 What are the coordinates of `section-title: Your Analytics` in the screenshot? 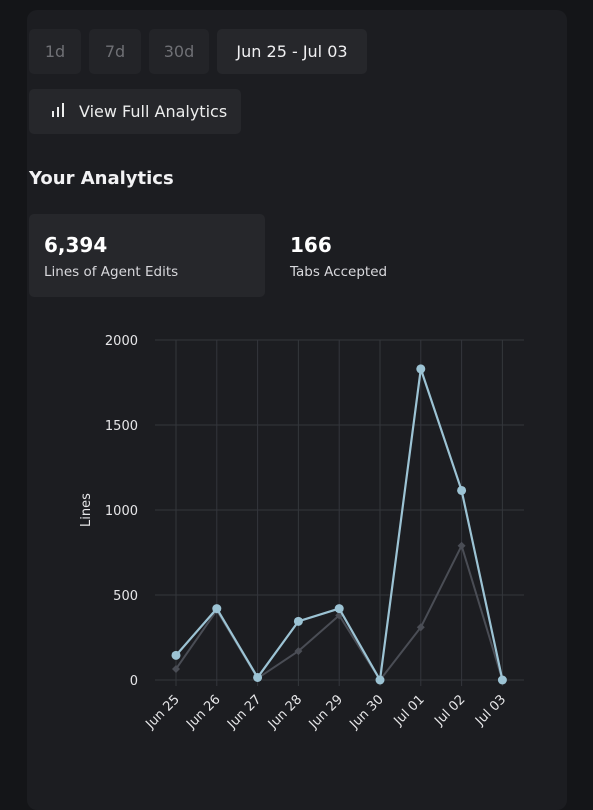 It's located at (101, 178).